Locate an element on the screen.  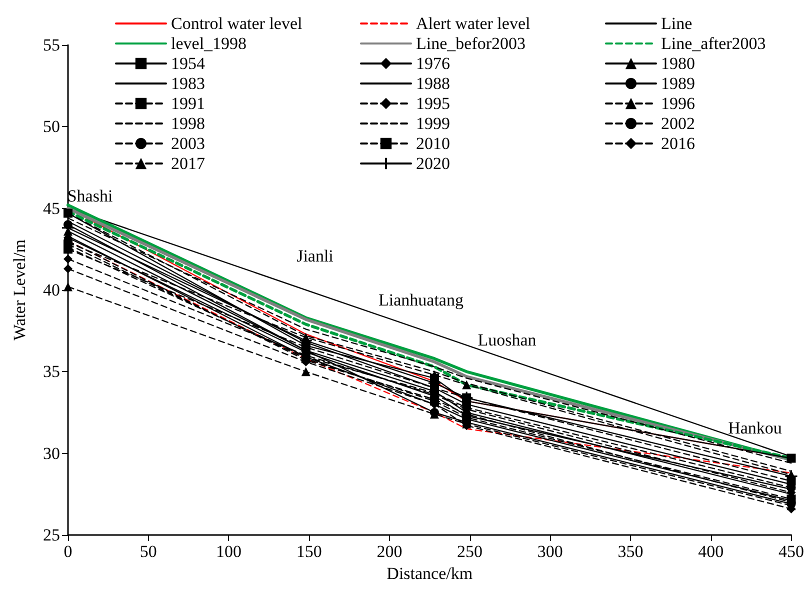
annotation: Shashi is located at coordinates (90, 196).